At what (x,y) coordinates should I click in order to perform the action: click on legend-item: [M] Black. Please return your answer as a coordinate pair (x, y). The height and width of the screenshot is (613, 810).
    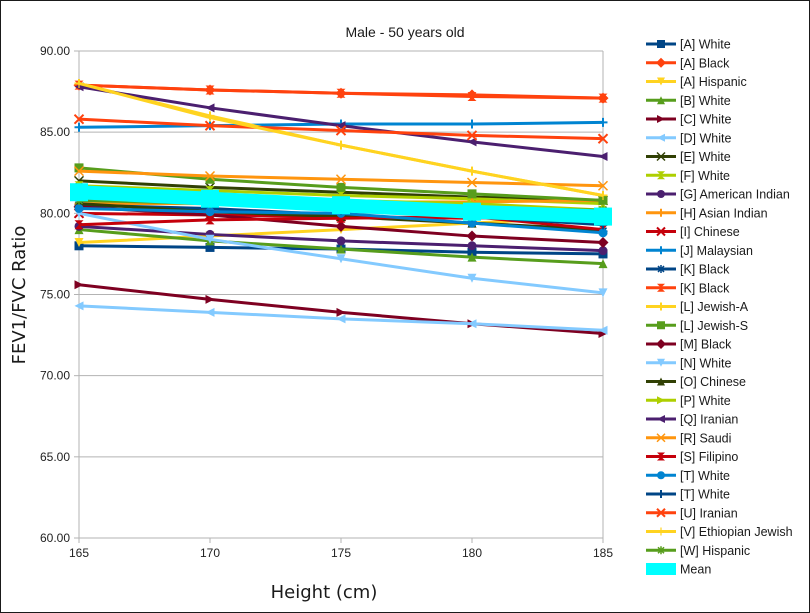
    Looking at the image, I should click on (689, 345).